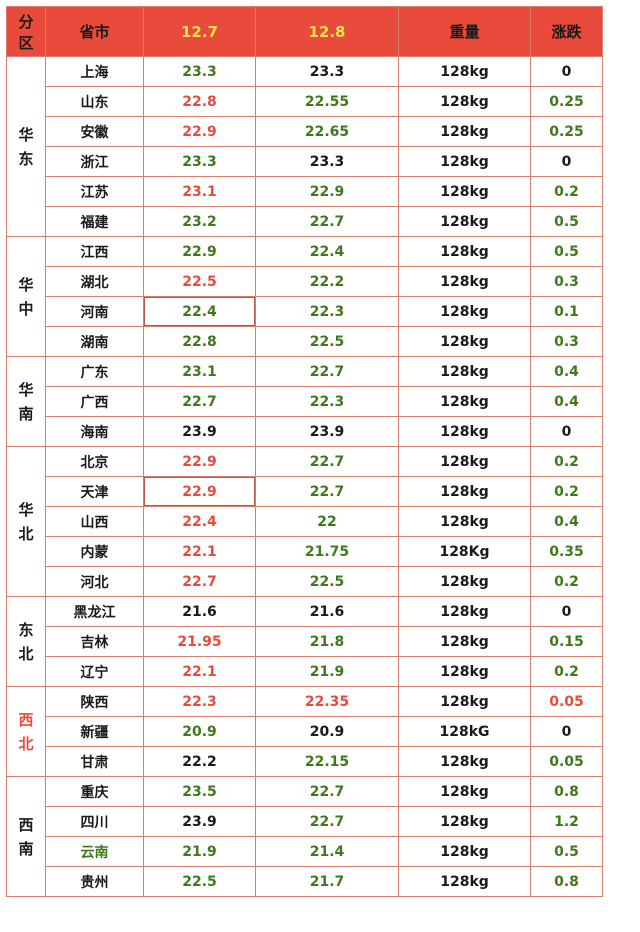 Image resolution: width=640 pixels, height=932 pixels. I want to click on table-row: 福建 23.2 22.7 128kg 0.5, so click(305, 221).